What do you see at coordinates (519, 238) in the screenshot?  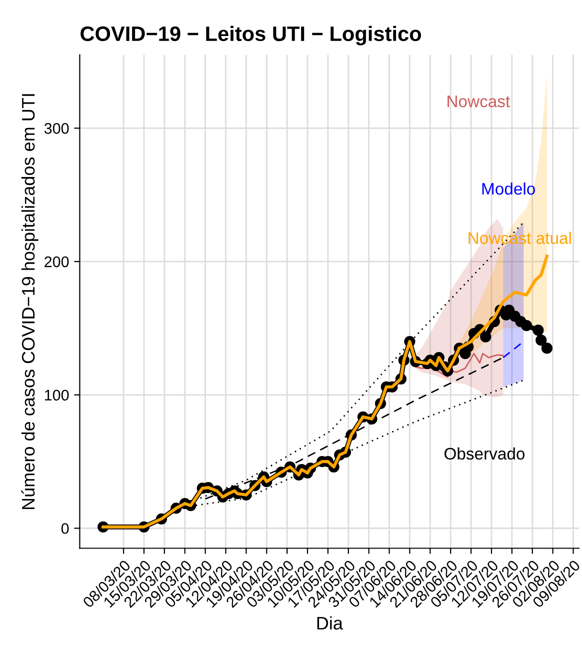 I see `series-label: Nowcast atual` at bounding box center [519, 238].